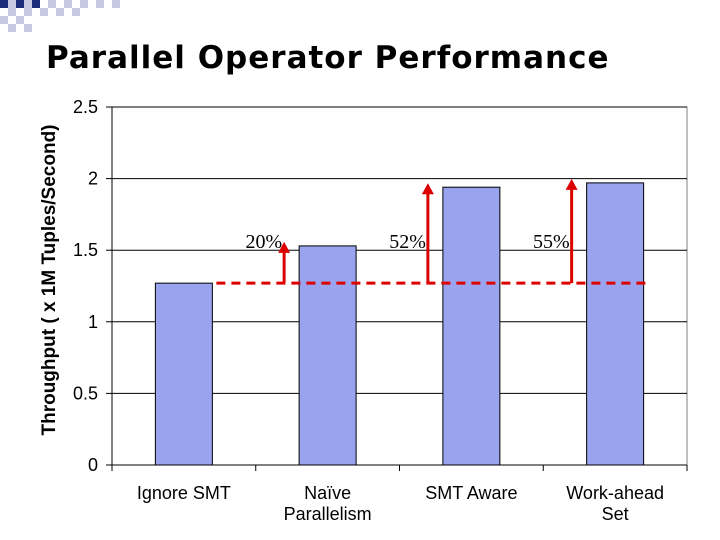 The width and height of the screenshot is (720, 540). I want to click on x-tick-label: Set, so click(615, 514).